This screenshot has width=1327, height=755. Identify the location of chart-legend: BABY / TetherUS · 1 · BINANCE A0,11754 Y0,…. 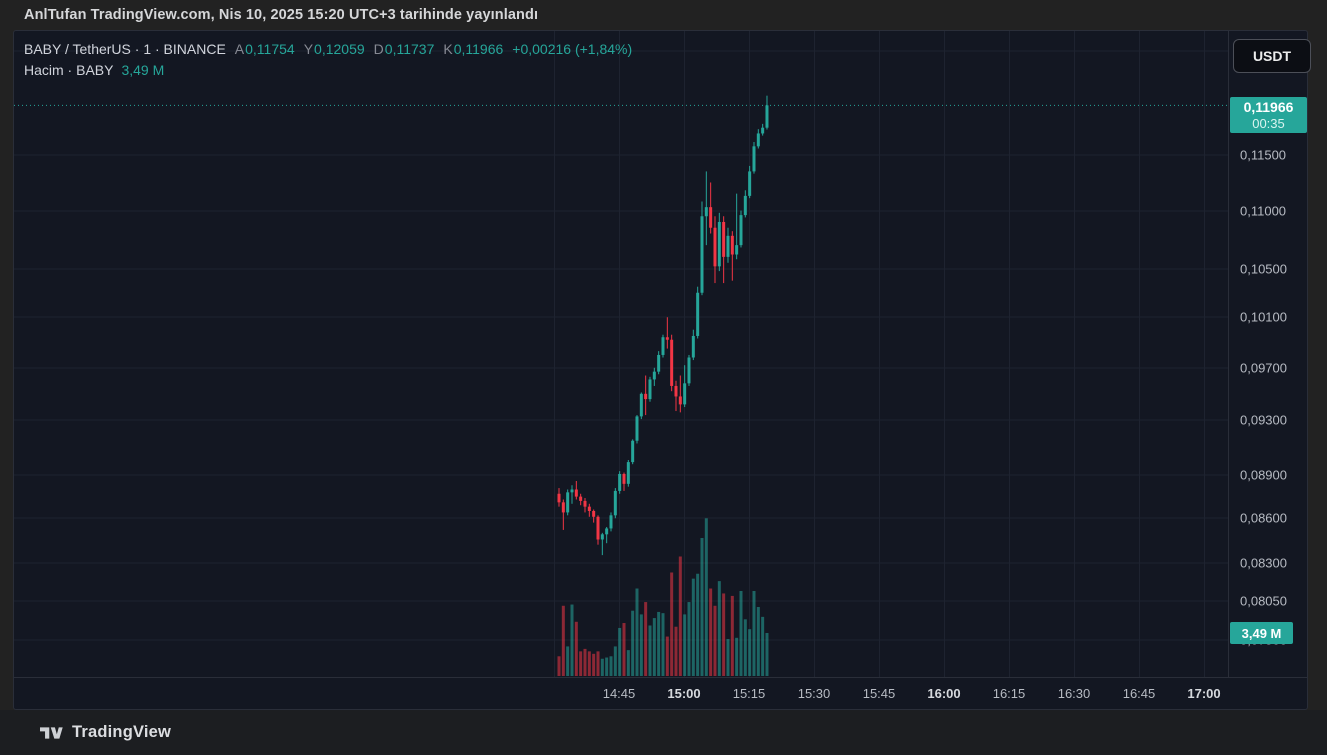
(328, 60).